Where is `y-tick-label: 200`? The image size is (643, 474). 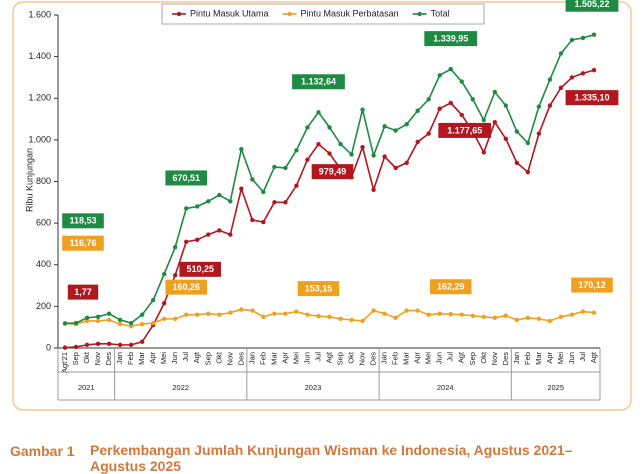 y-tick-label: 200 is located at coordinates (43, 306).